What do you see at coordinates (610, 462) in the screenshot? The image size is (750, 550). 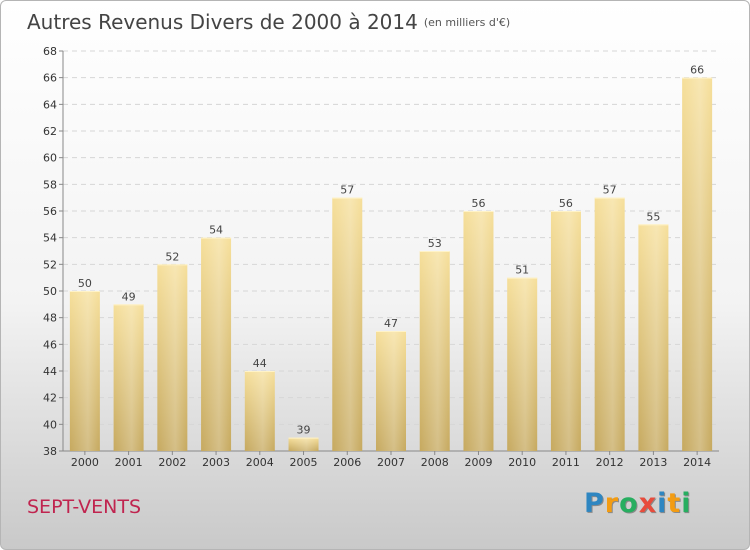 I see `x-tick-label: 2012` at bounding box center [610, 462].